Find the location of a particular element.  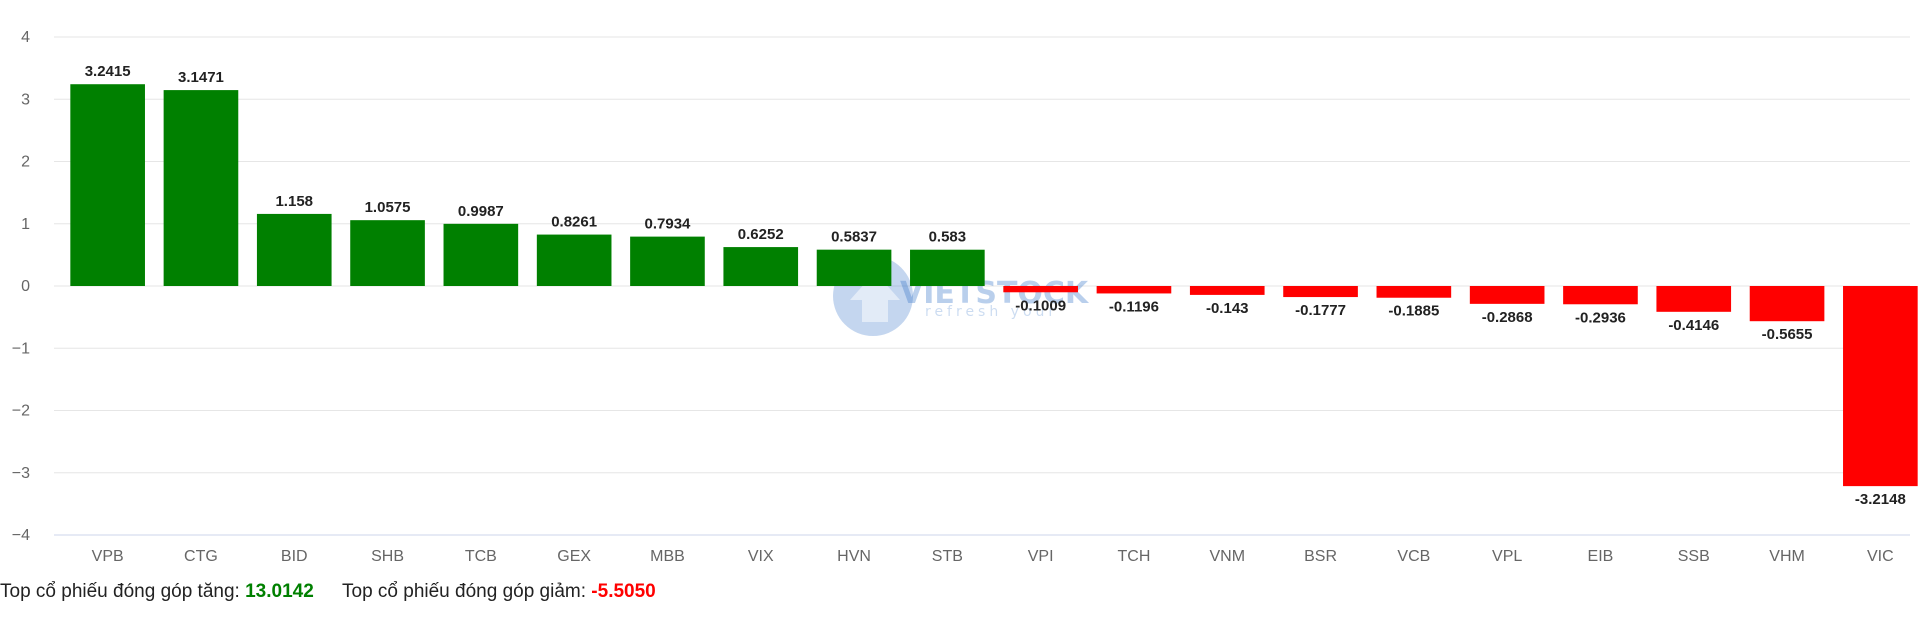

bar-mbb is located at coordinates (667, 261).